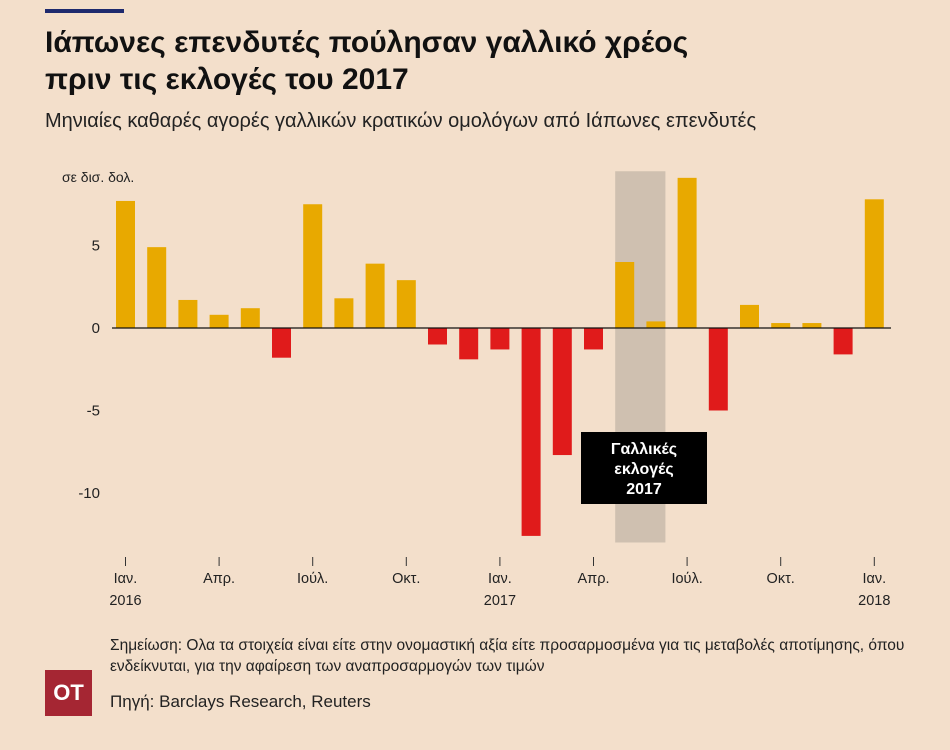 The width and height of the screenshot is (950, 750). What do you see at coordinates (68, 693) in the screenshot?
I see `publisher-logo: ΟΤ` at bounding box center [68, 693].